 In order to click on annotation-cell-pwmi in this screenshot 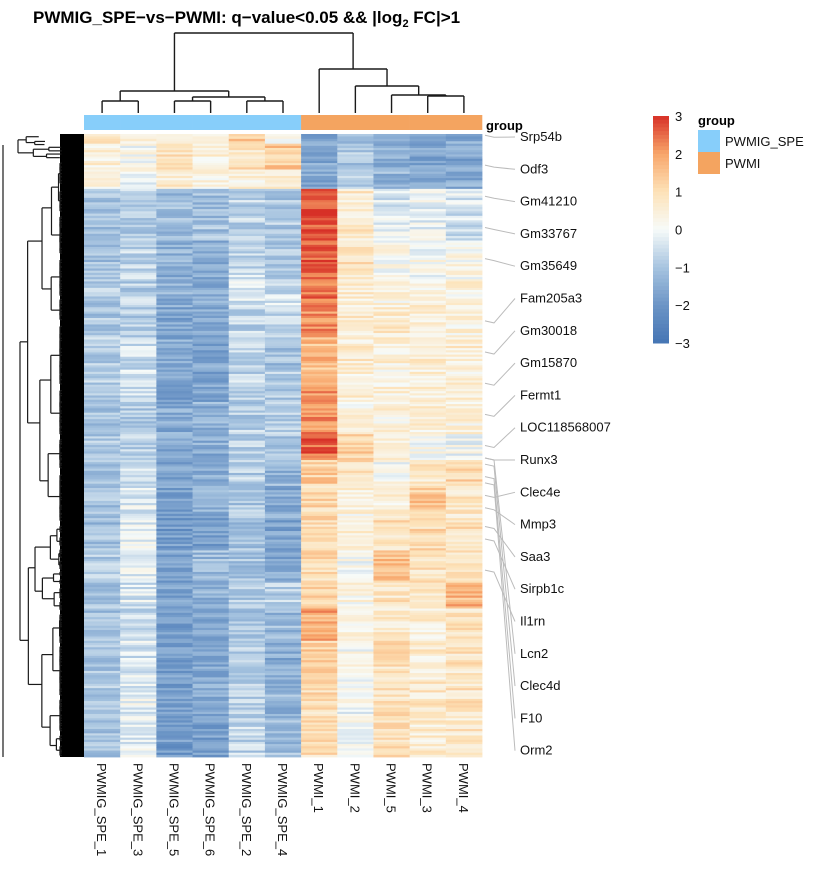, I will do `click(319, 122)`.